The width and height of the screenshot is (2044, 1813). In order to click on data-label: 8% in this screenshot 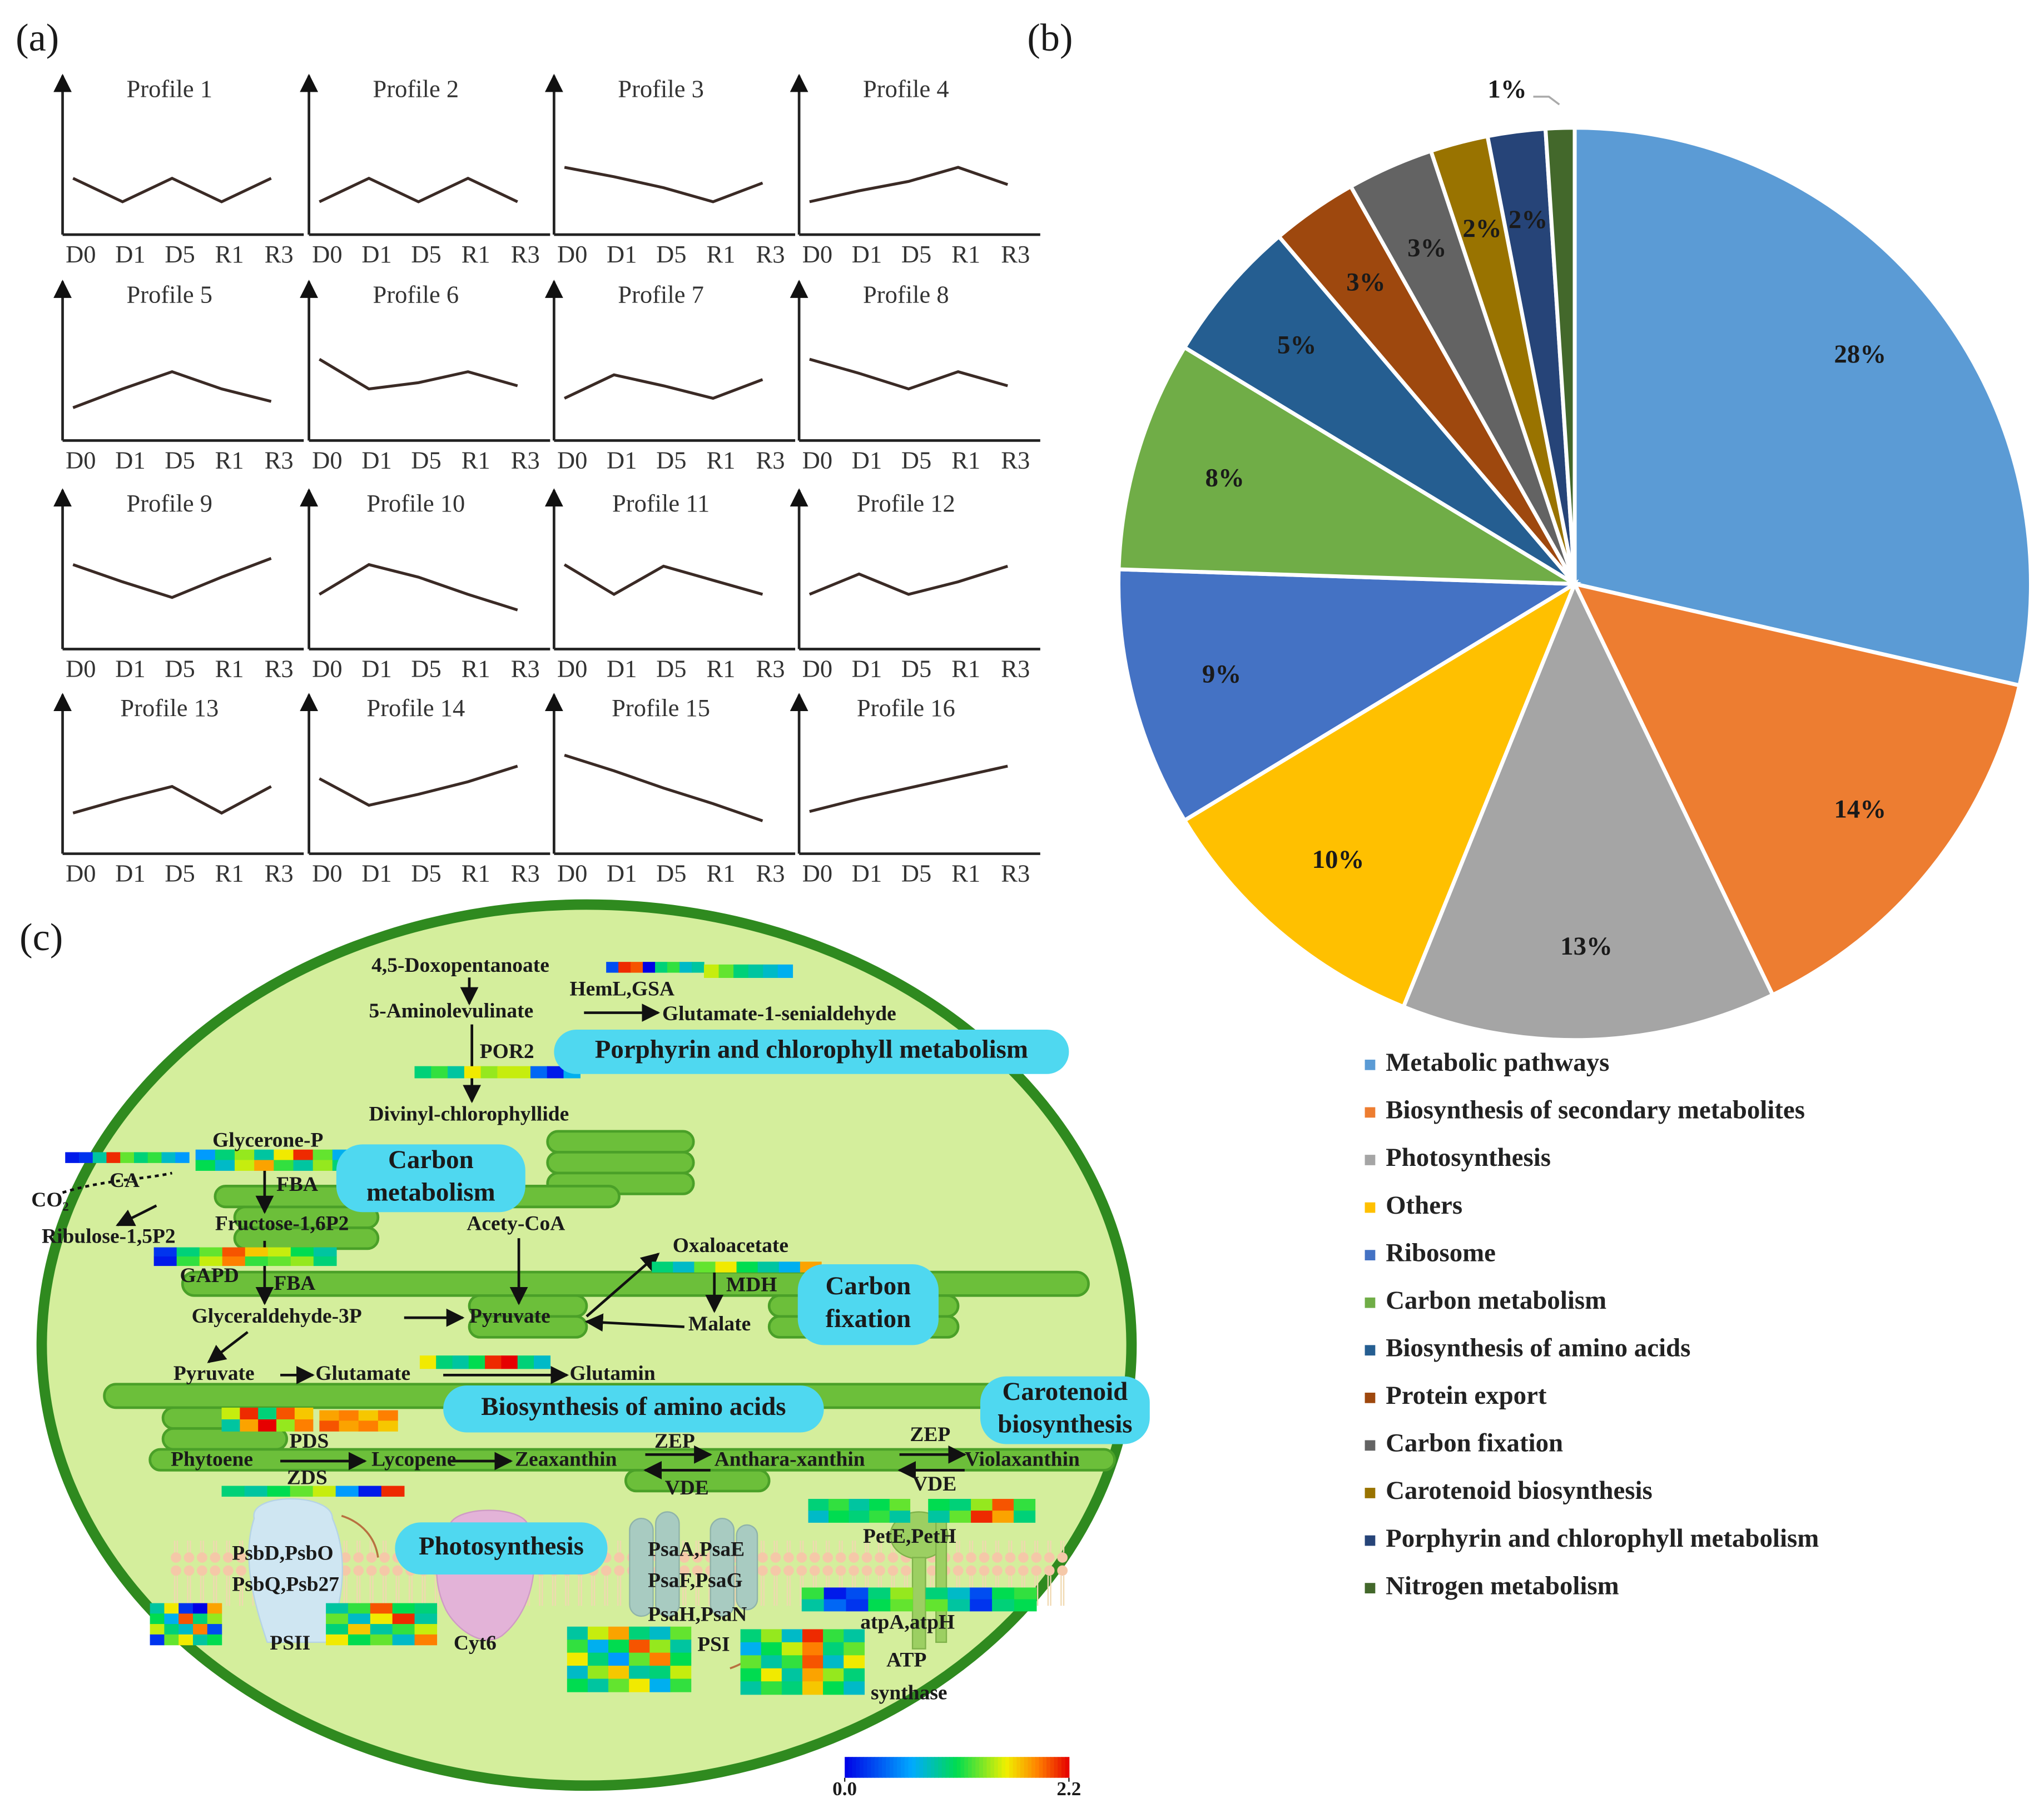, I will do `click(1225, 477)`.